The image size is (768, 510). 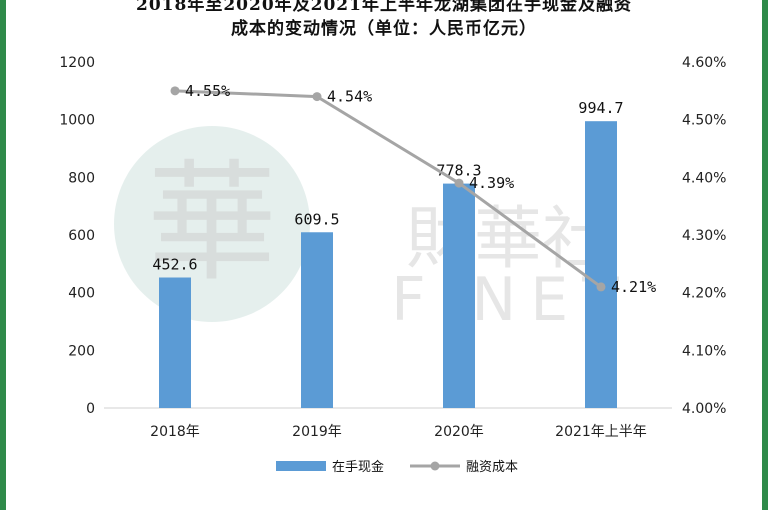 I want to click on legend: 在手现金 融资成本, so click(x=397, y=467).